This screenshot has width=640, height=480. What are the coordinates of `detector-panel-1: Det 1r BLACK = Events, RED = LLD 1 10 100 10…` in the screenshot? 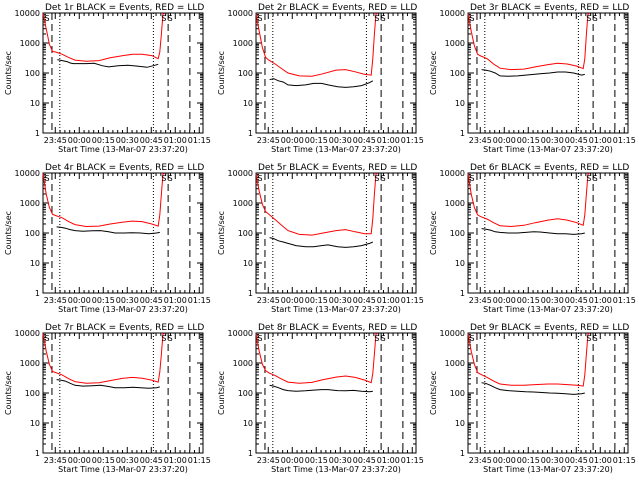 It's located at (107, 78).